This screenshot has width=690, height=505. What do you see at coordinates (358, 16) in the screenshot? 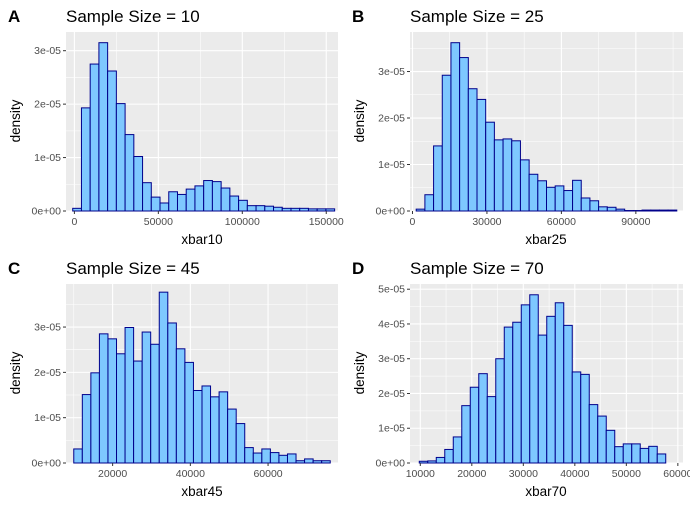
I see `panel-letter: B` at bounding box center [358, 16].